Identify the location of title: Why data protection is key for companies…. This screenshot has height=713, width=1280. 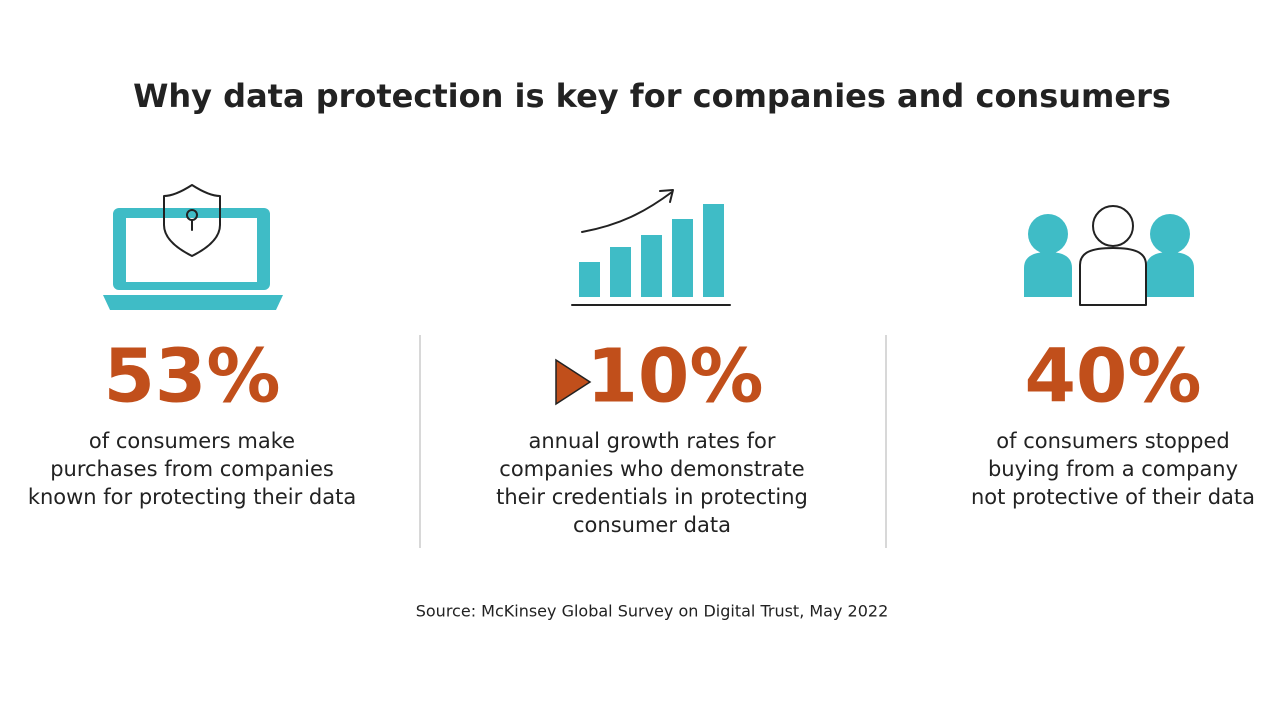
(652, 96).